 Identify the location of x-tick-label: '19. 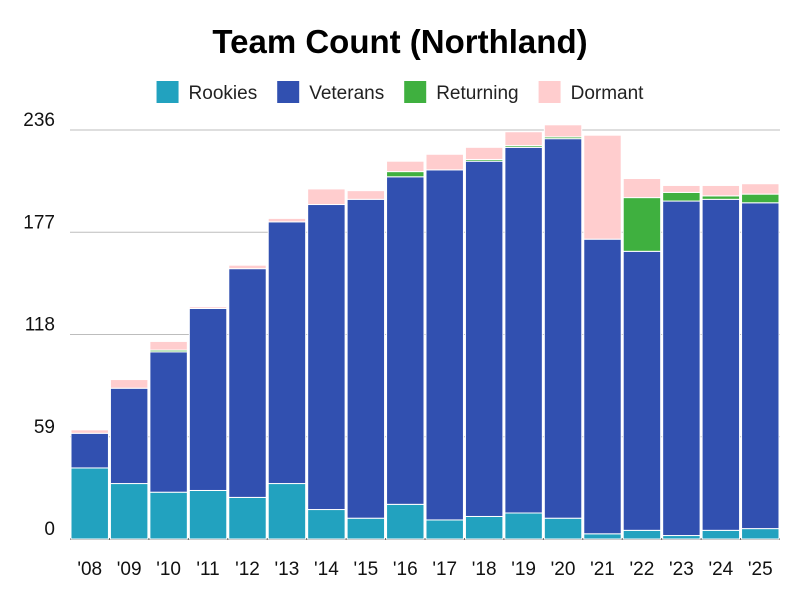
(523, 569).